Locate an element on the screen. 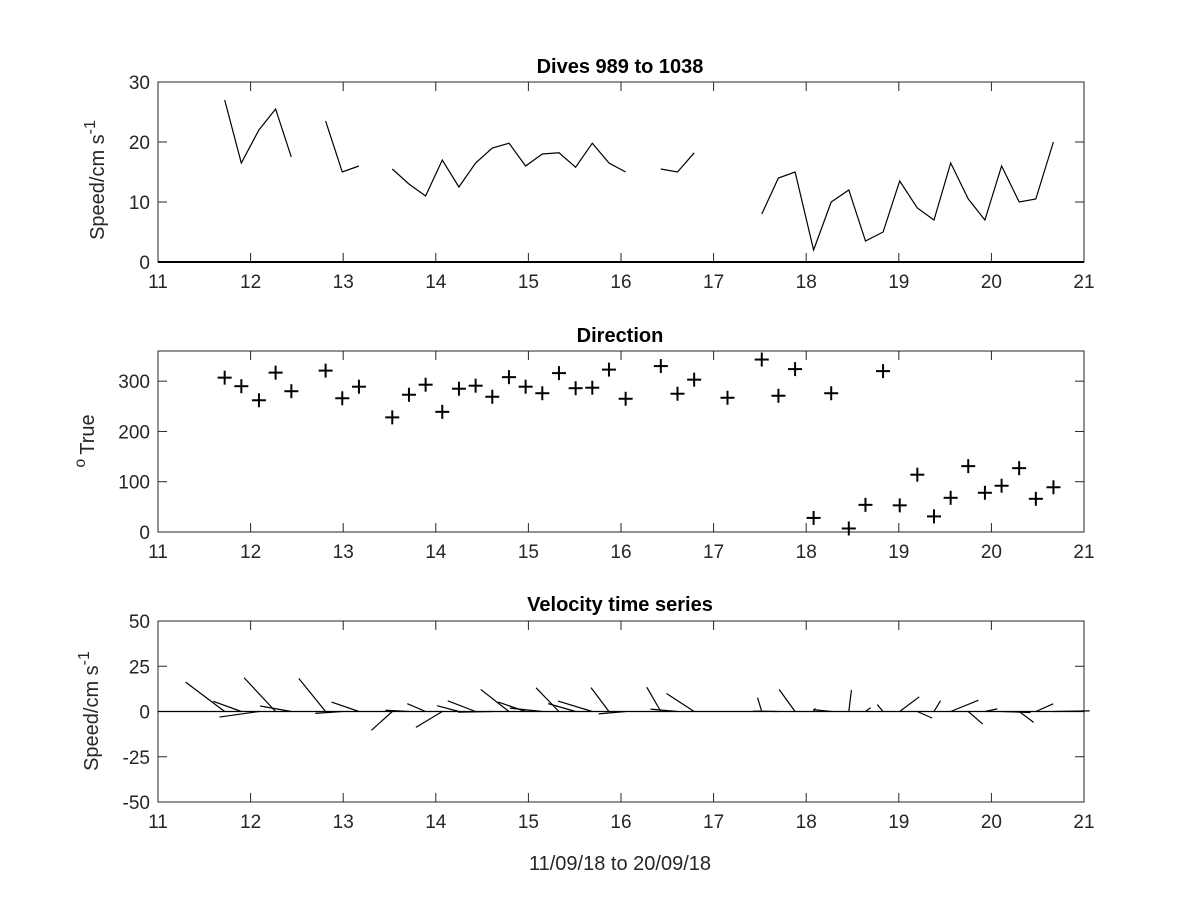  speed-y-tick-label: 10 is located at coordinates (139, 203).